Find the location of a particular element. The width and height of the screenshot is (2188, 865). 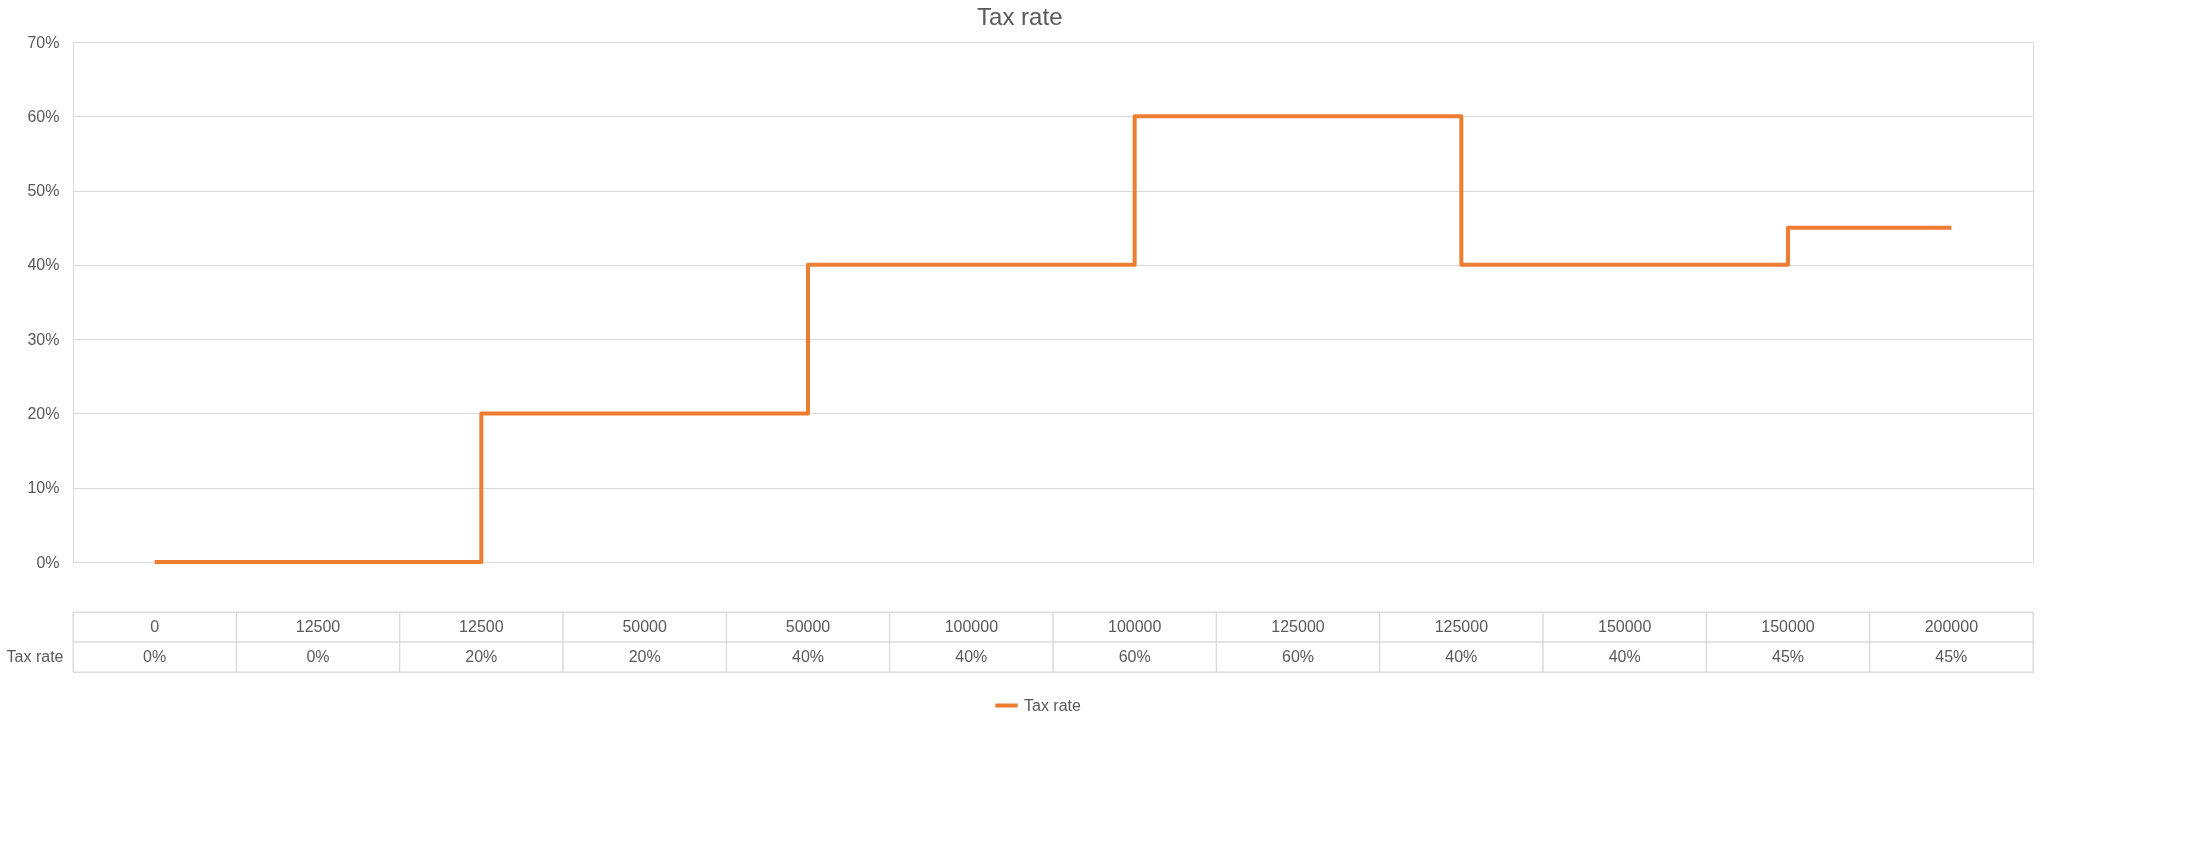

y-tick-label: 20% is located at coordinates (43, 413).